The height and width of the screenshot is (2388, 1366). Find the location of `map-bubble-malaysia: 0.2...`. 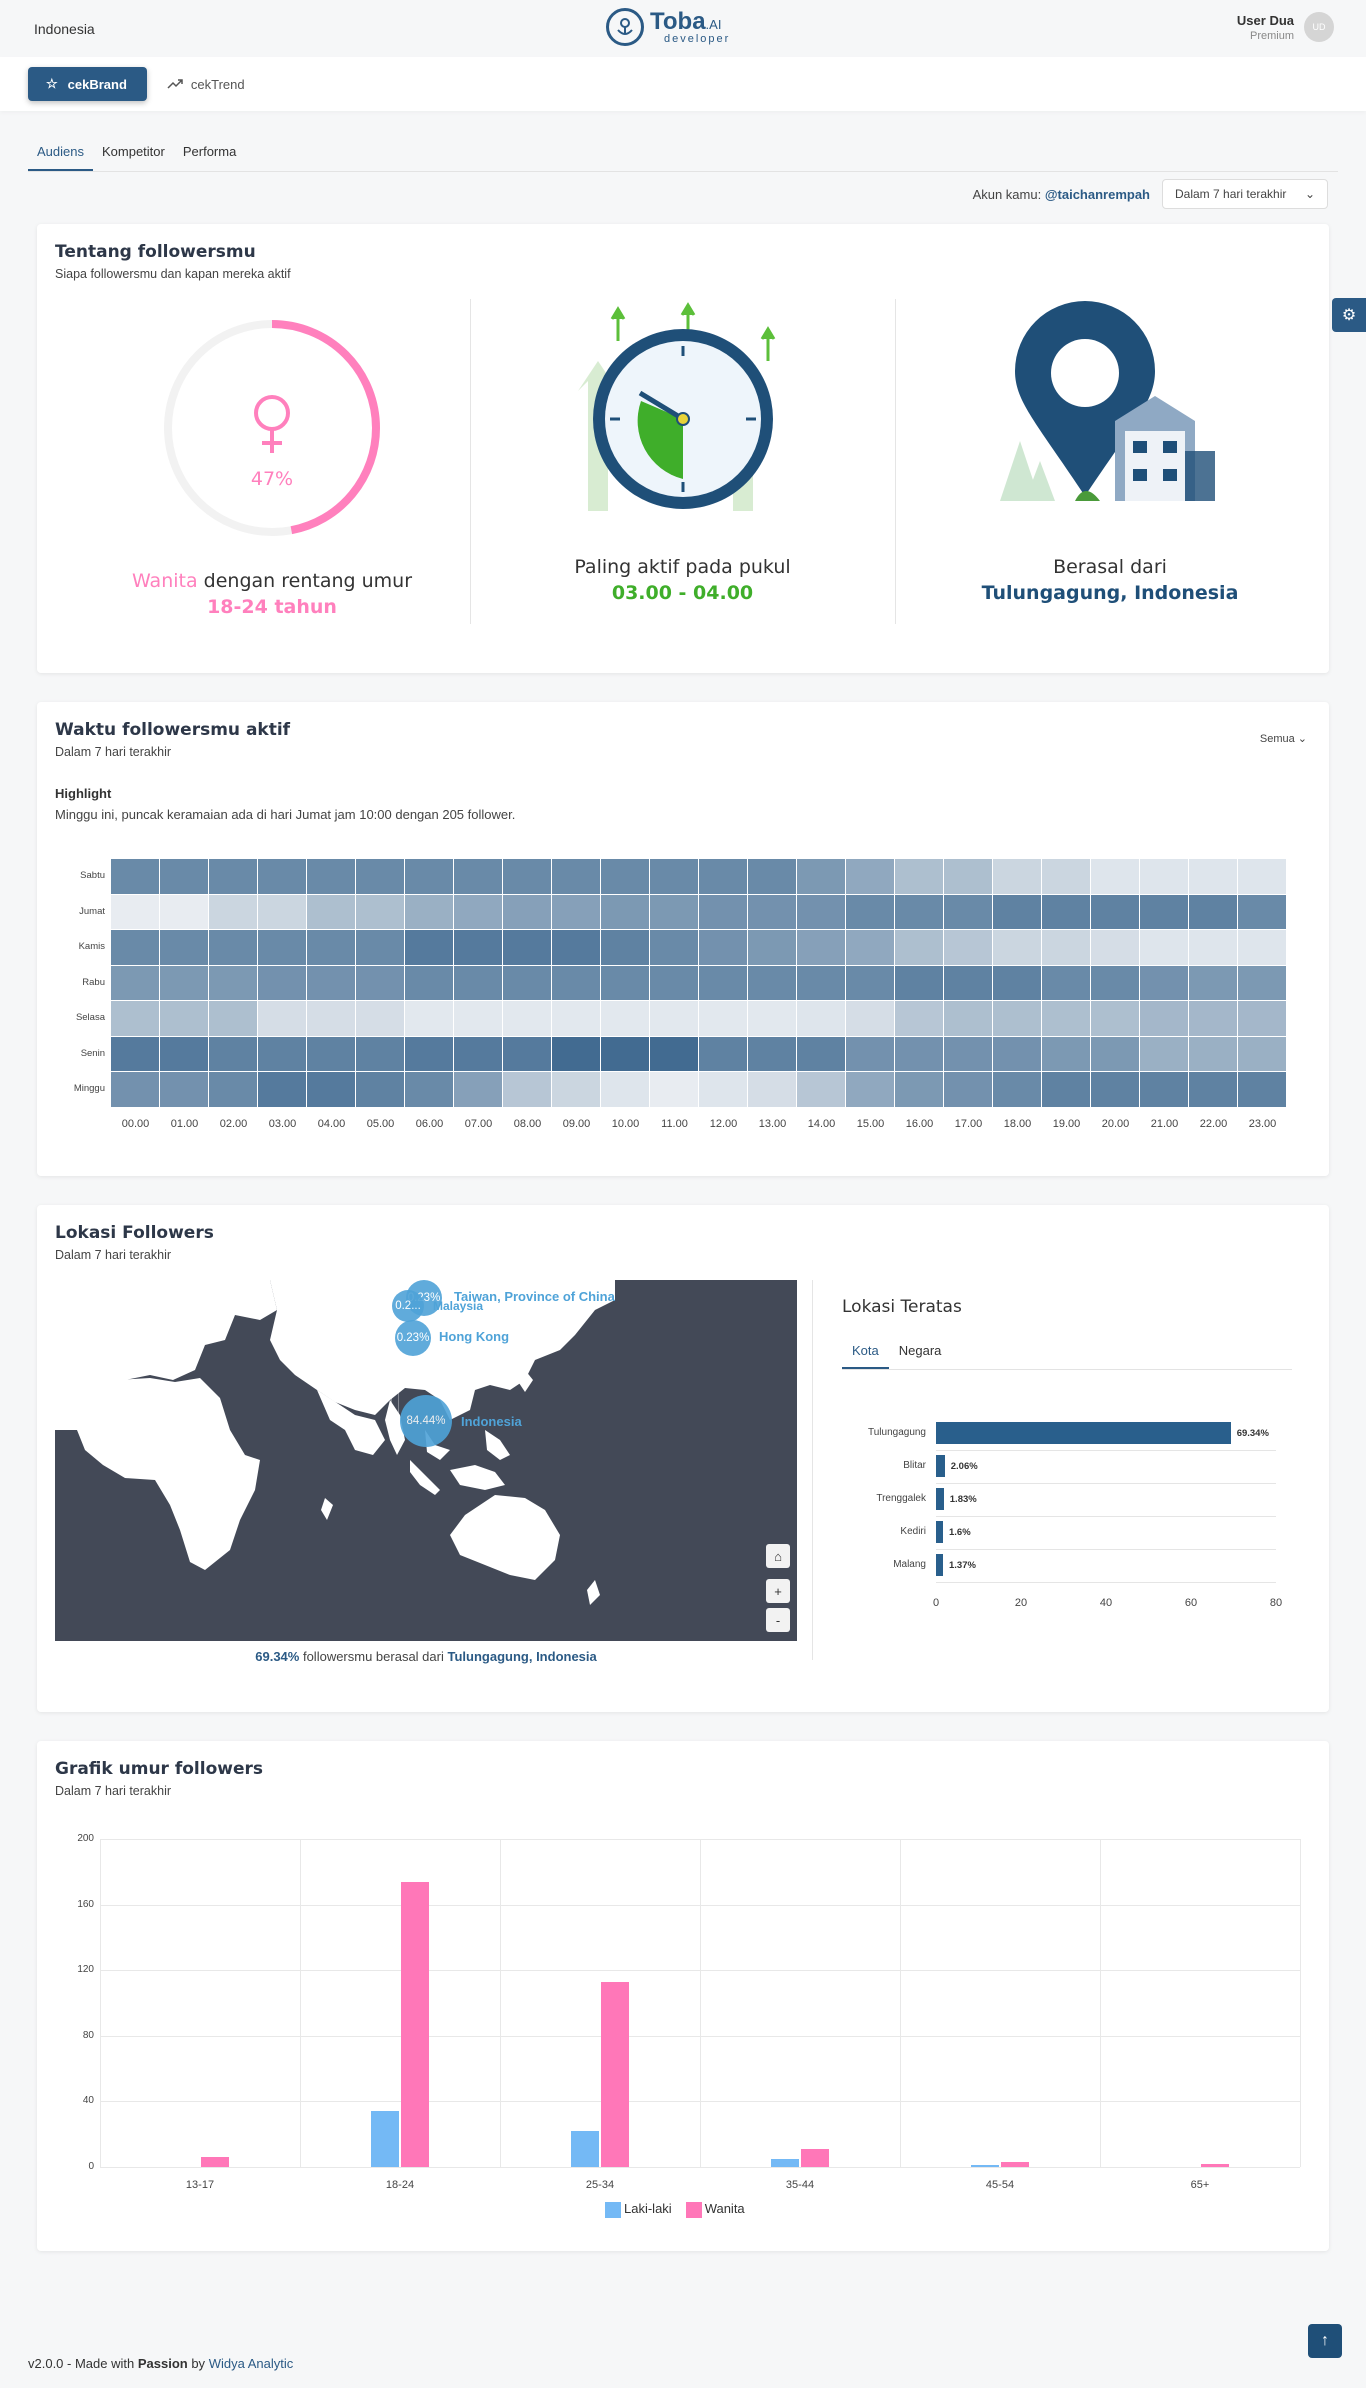

map-bubble-malaysia: 0.2... is located at coordinates (408, 1306).